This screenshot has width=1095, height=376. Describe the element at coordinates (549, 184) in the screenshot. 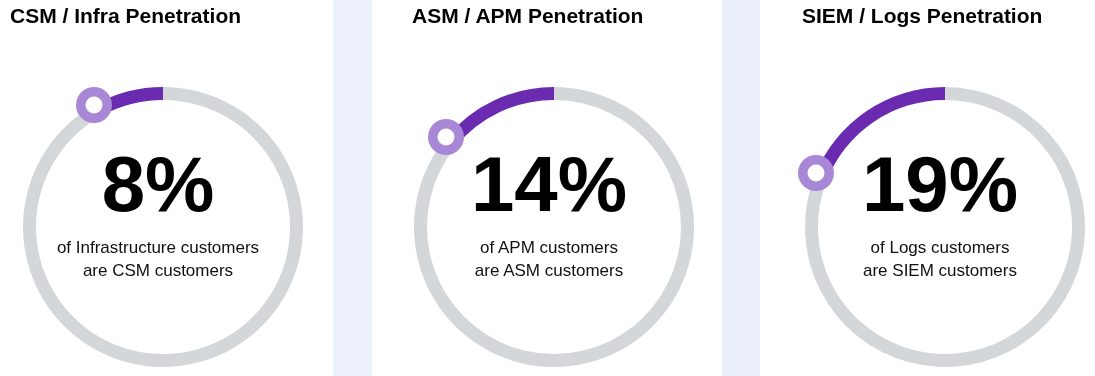

I see `data-label: 14%` at that location.